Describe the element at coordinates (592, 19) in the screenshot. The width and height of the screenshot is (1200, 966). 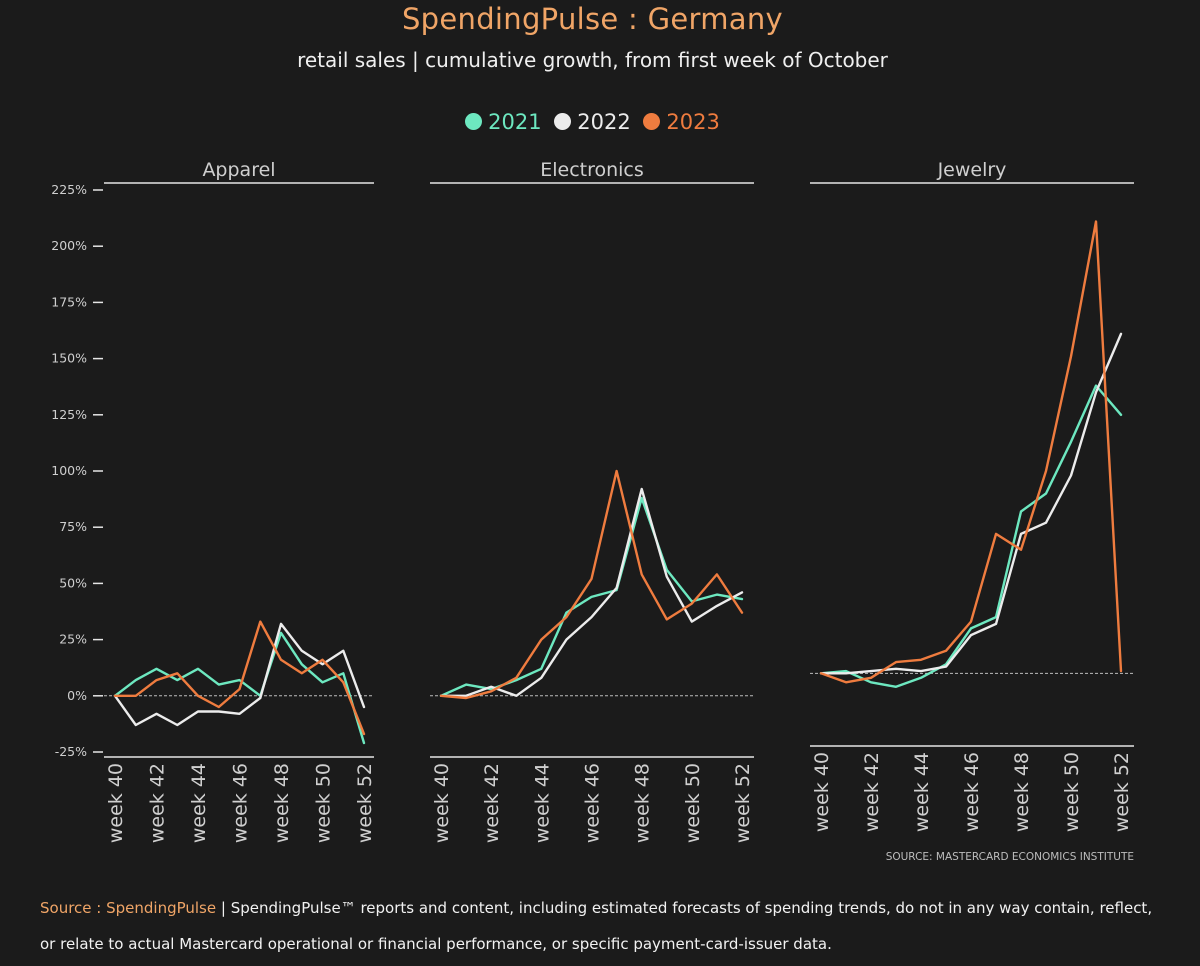
I see `chart-title: SpendingPulse : Germany` at that location.